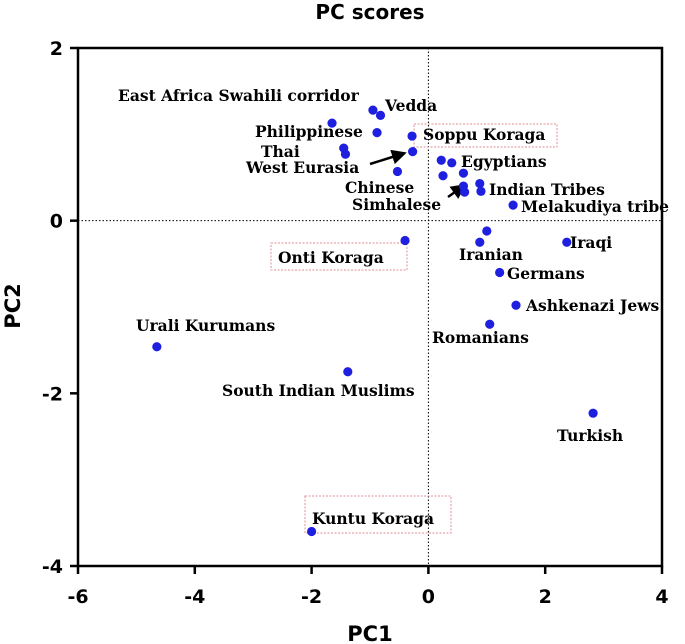  I want to click on y-tick-label: 0, so click(56, 222).